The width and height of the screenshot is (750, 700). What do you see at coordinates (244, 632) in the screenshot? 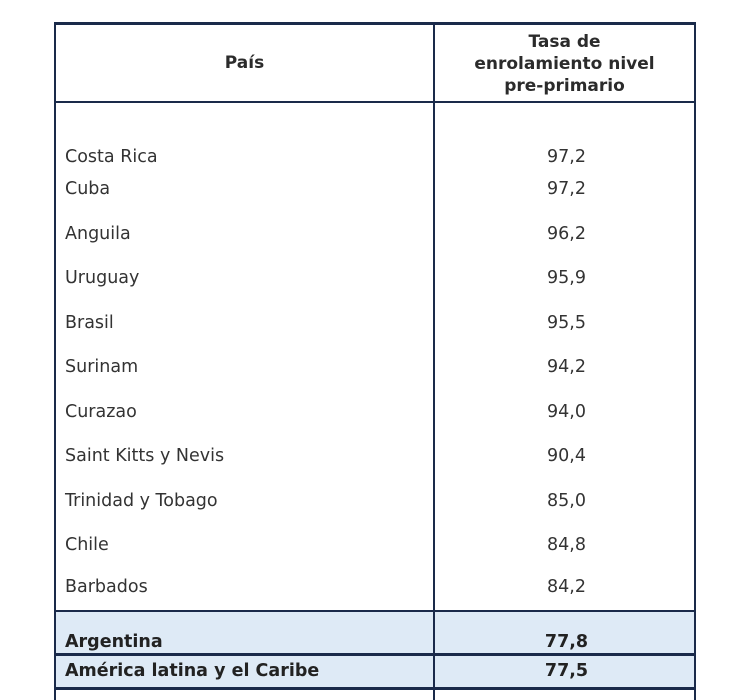
I see `country-cell: Argentina` at bounding box center [244, 632].